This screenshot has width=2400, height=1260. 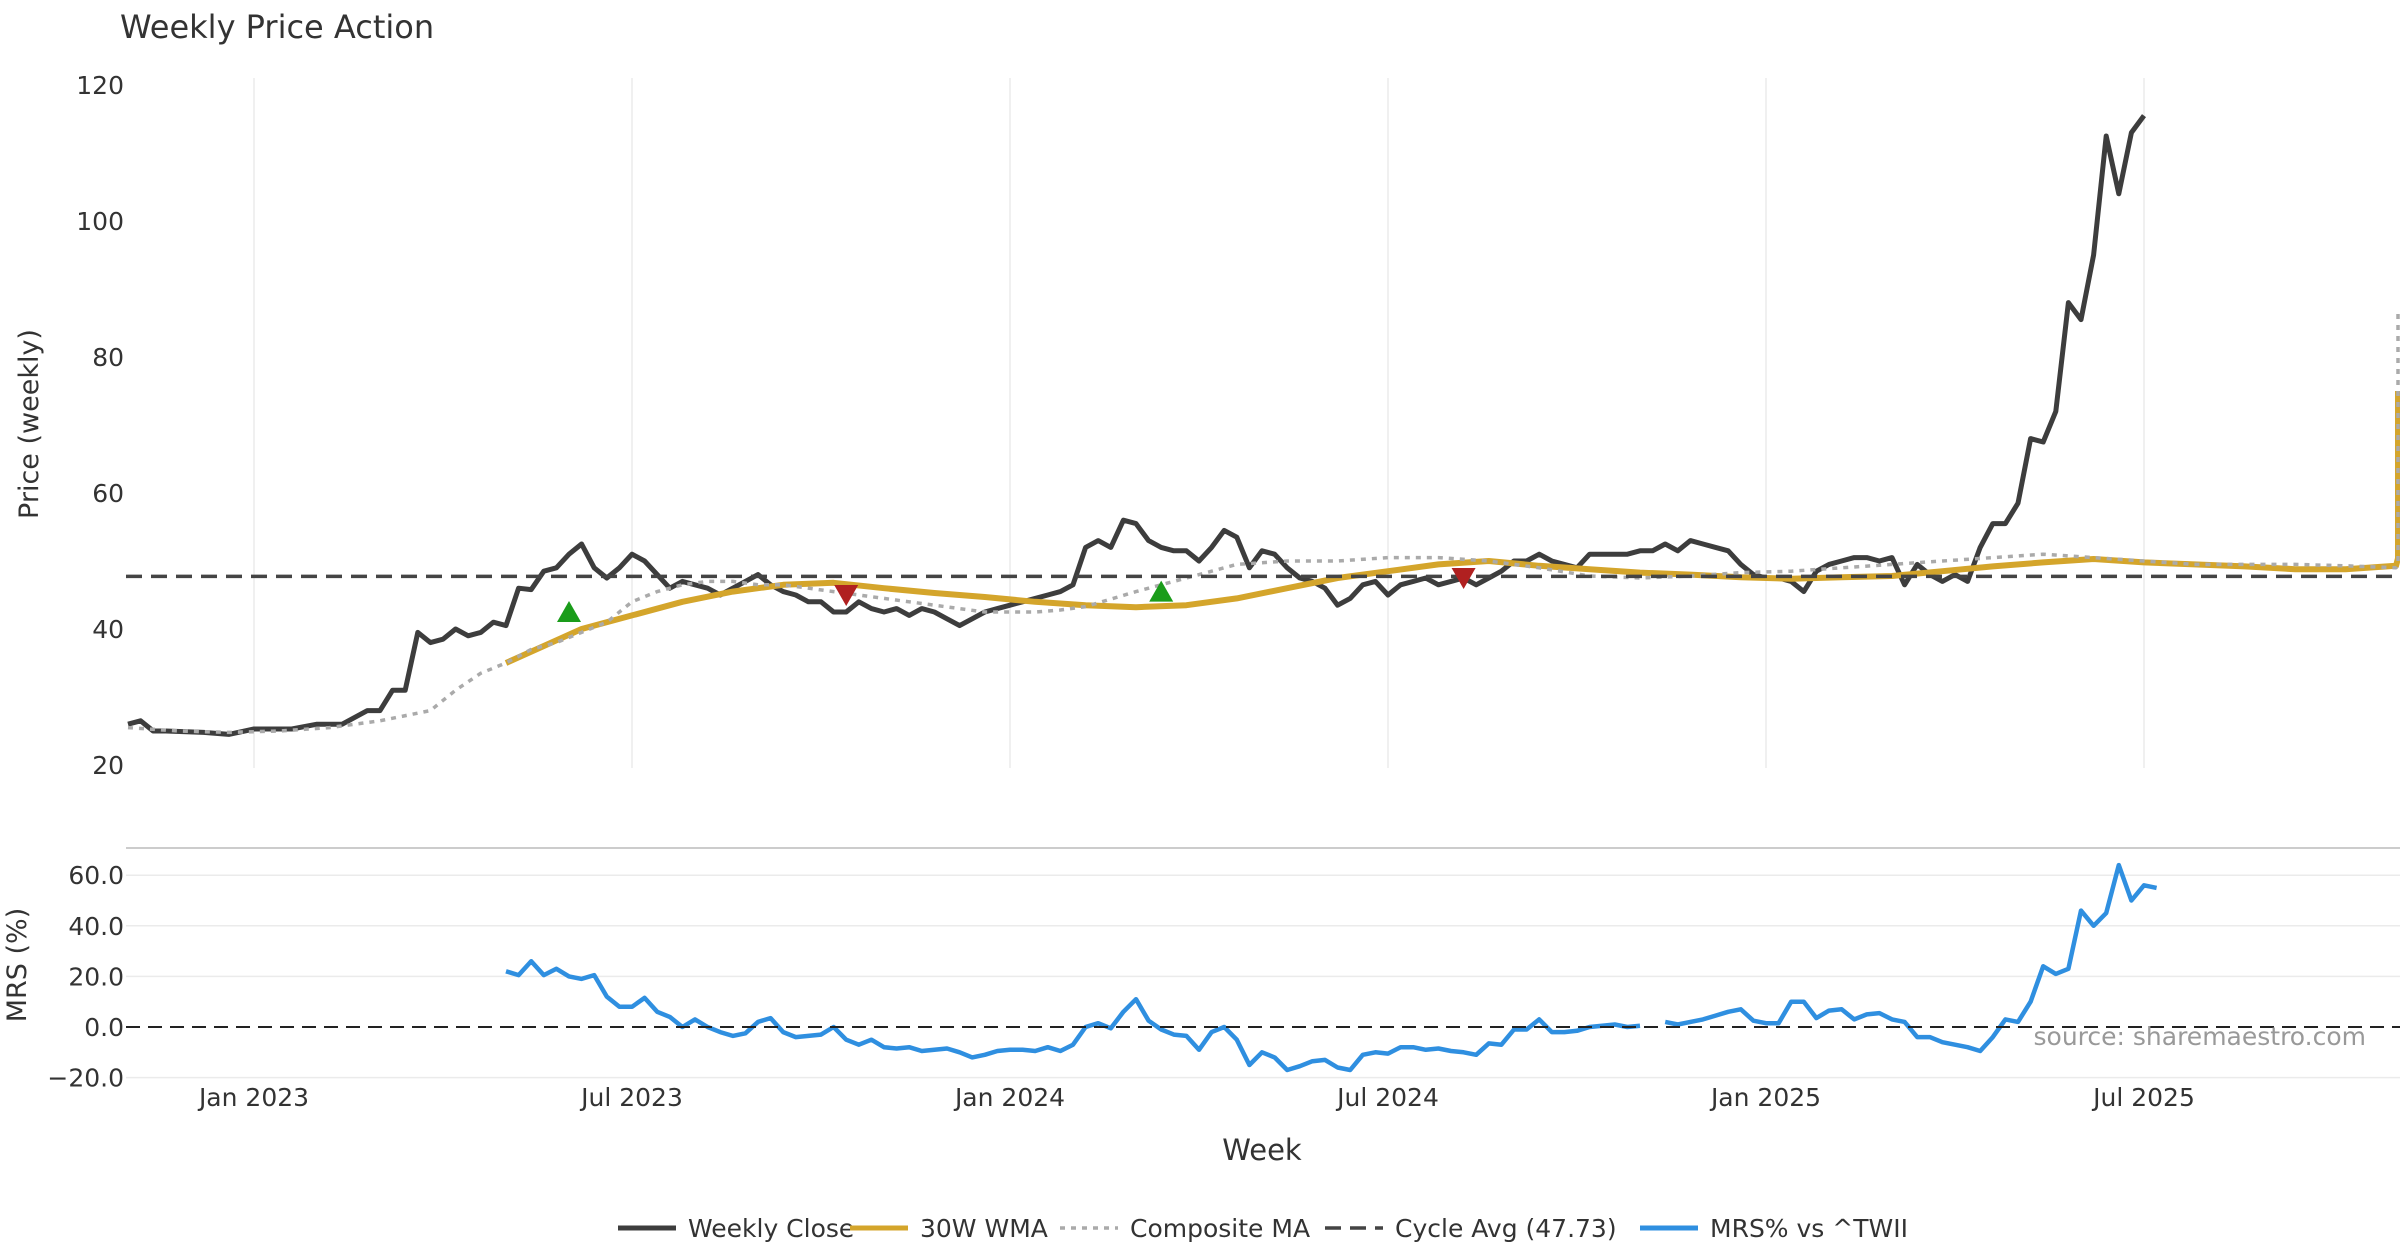 I want to click on legend-label-1: Weekly Close, so click(x=771, y=1228).